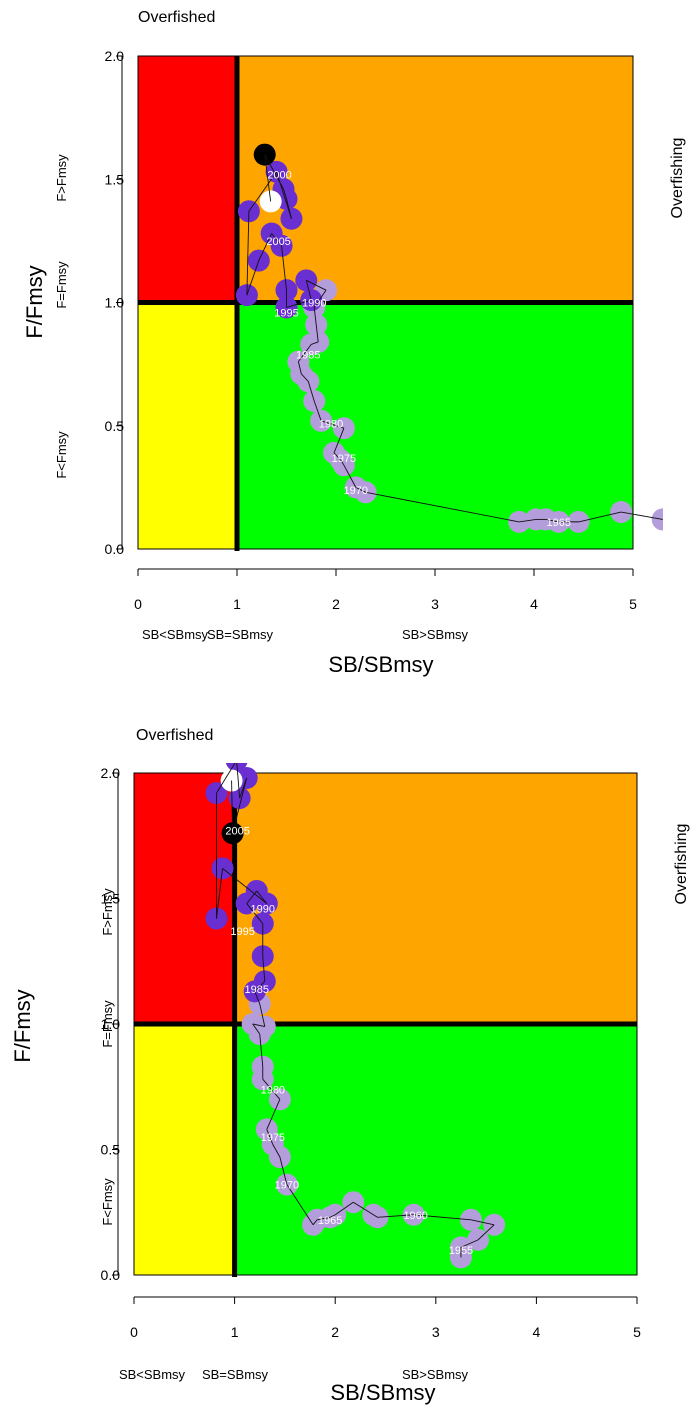  I want to click on year-label: 1965, so click(330, 1221).